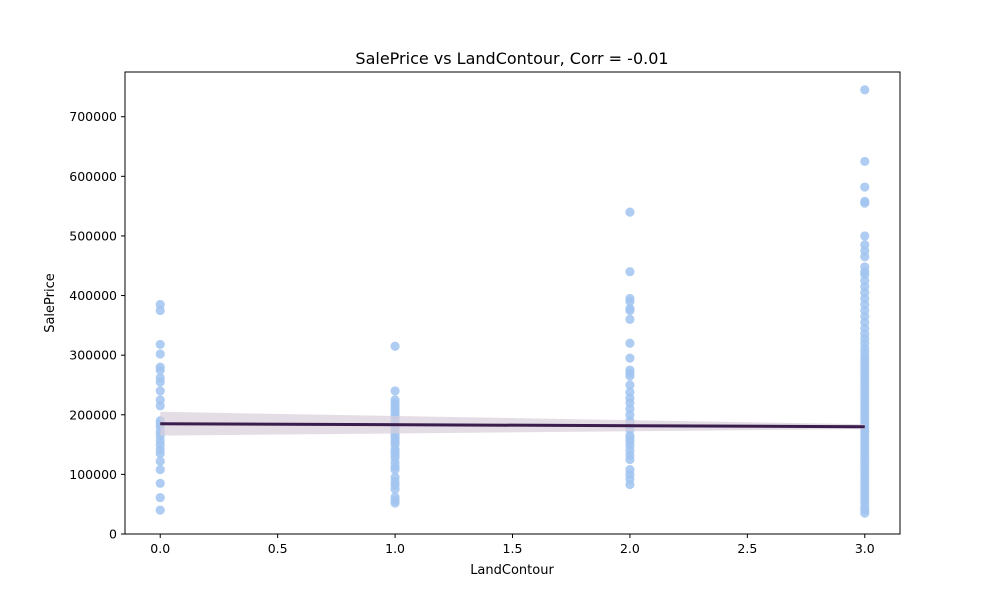 The image size is (1000, 600). Describe the element at coordinates (160, 548) in the screenshot. I see `x-tick-label: 0.0` at that location.